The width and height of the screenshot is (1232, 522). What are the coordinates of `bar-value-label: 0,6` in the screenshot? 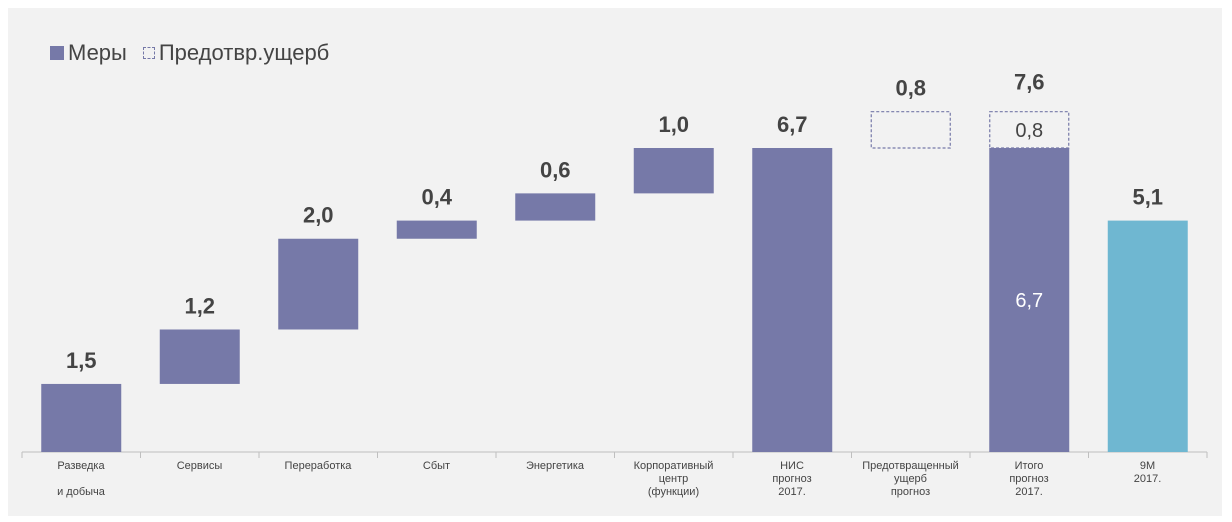 It's located at (555, 169).